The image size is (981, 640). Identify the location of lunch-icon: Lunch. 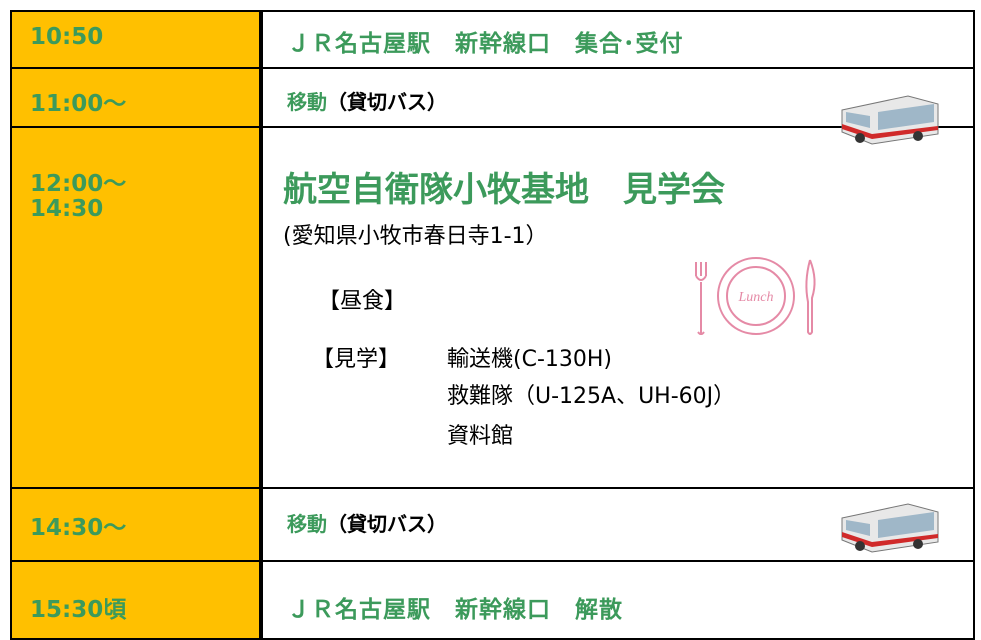
(755, 296).